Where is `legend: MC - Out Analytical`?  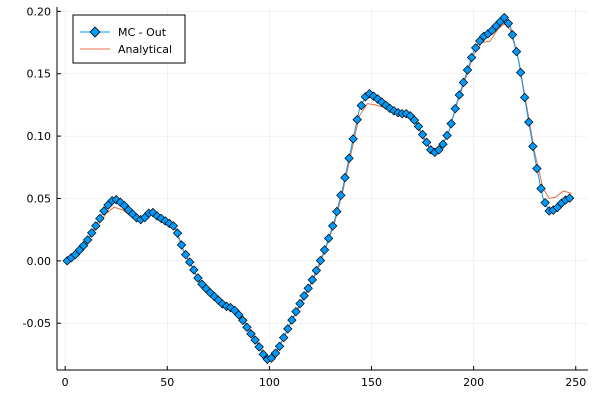
legend: MC - Out Analytical is located at coordinates (129, 39).